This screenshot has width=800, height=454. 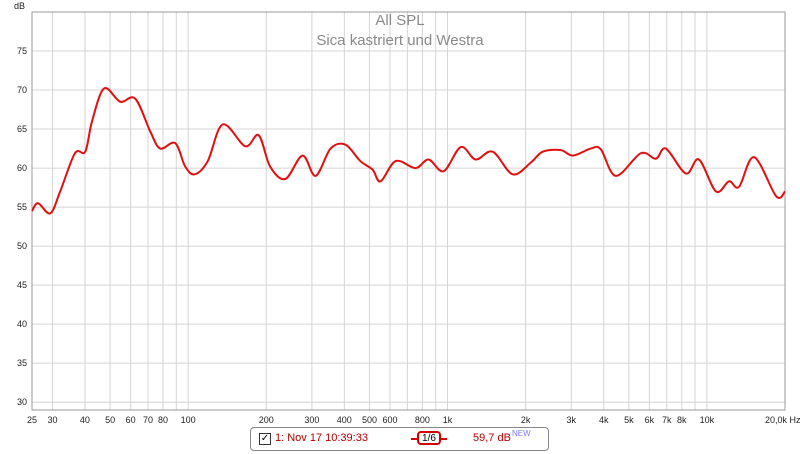 I want to click on y-tick-label: 40, so click(x=22, y=324).